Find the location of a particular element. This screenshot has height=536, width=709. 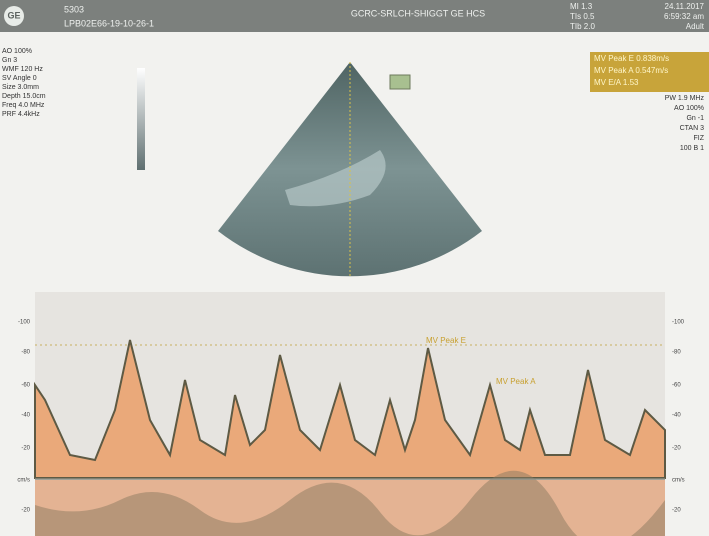

position-icon is located at coordinates (400, 82).